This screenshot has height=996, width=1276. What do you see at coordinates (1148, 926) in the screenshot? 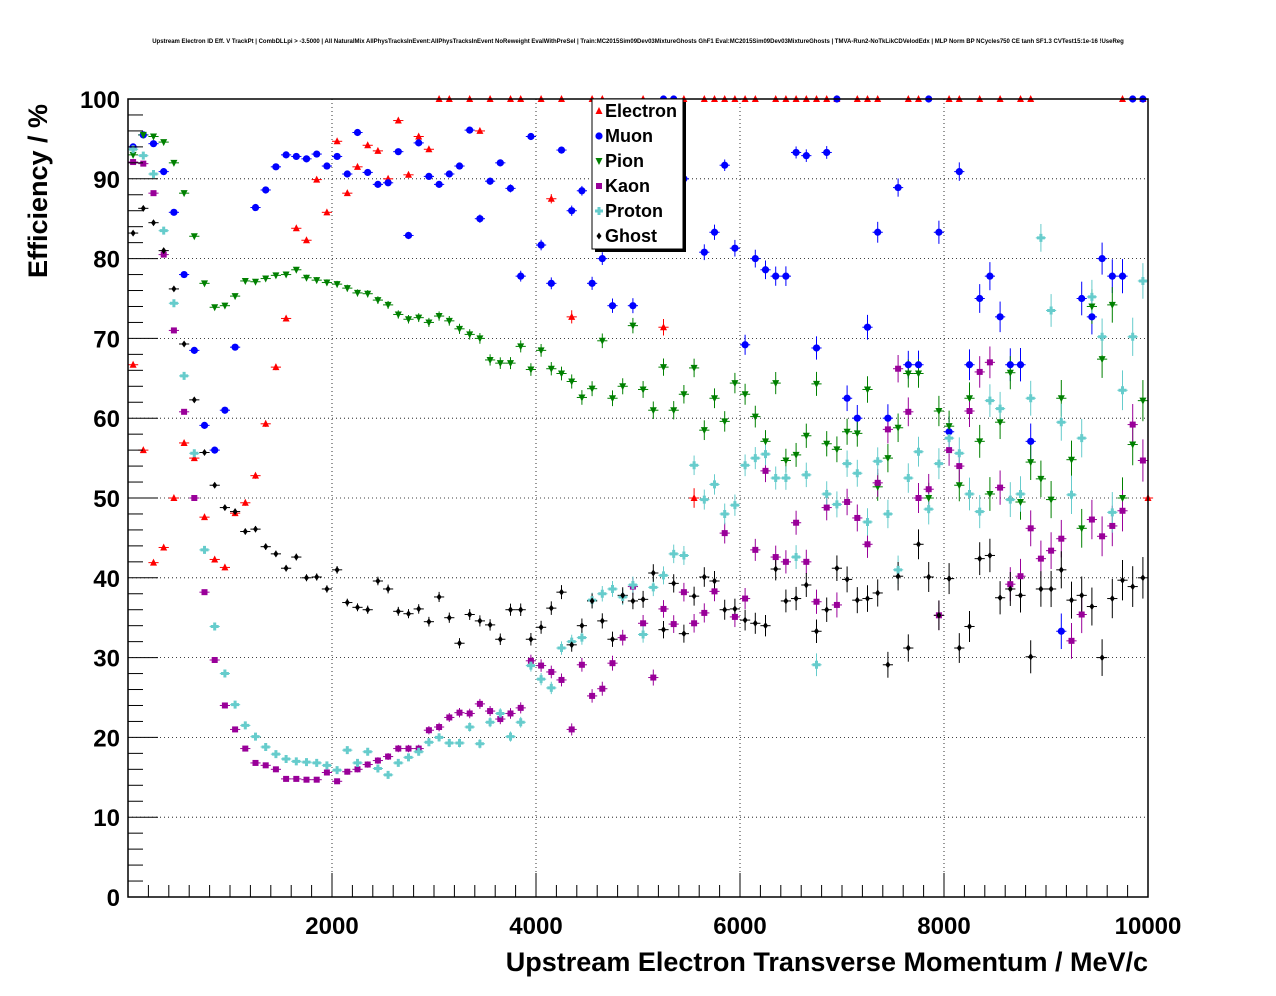
I see `x-tick-label: 10000` at bounding box center [1148, 926].